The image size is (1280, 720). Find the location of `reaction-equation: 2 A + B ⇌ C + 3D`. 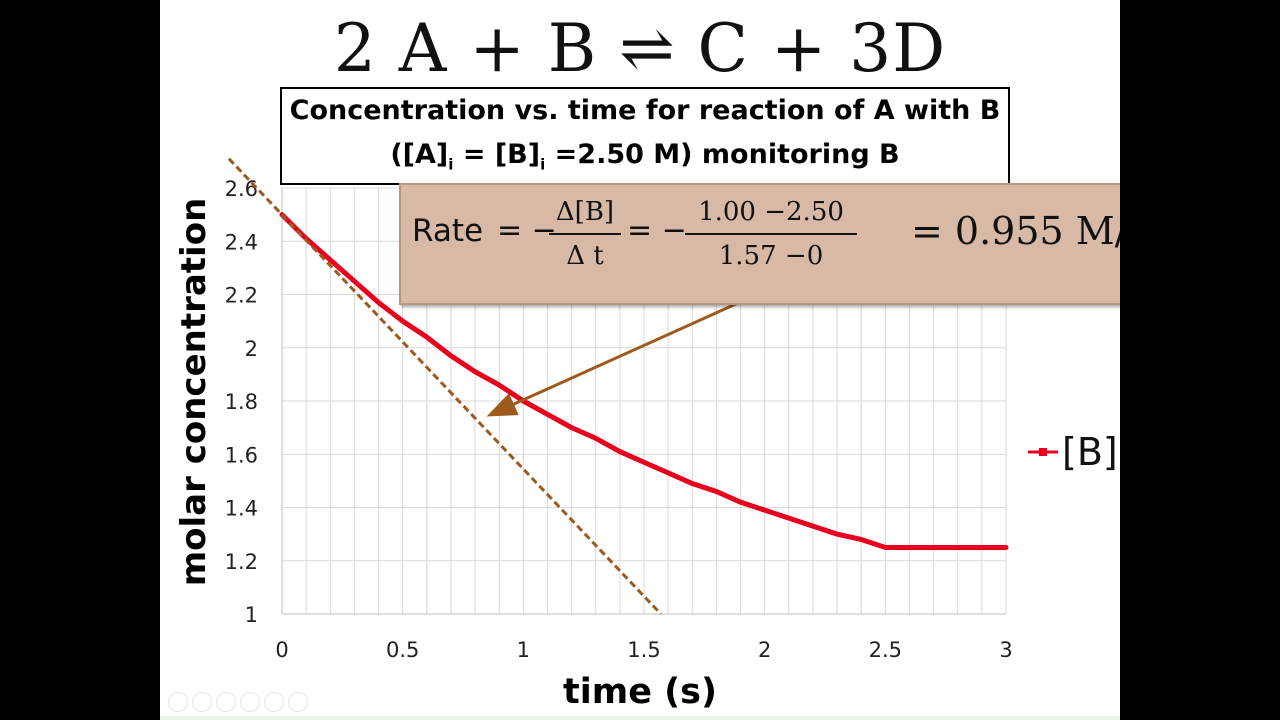

reaction-equation: 2 A + B ⇌ C + 3D is located at coordinates (640, 48).